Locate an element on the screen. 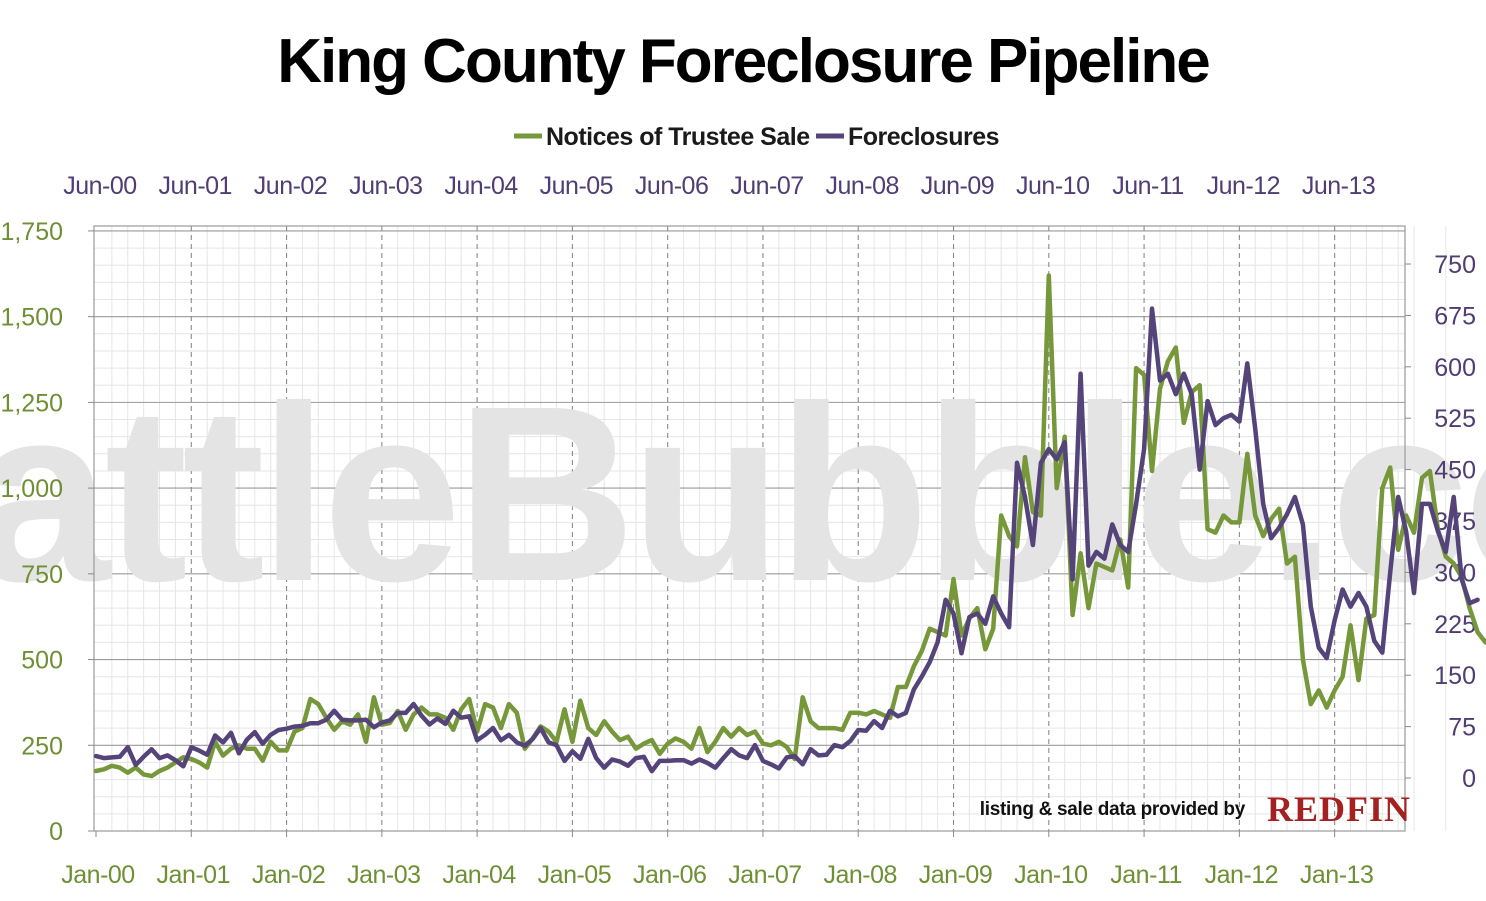  top-tick-label: Jun-11 is located at coordinates (1148, 186).